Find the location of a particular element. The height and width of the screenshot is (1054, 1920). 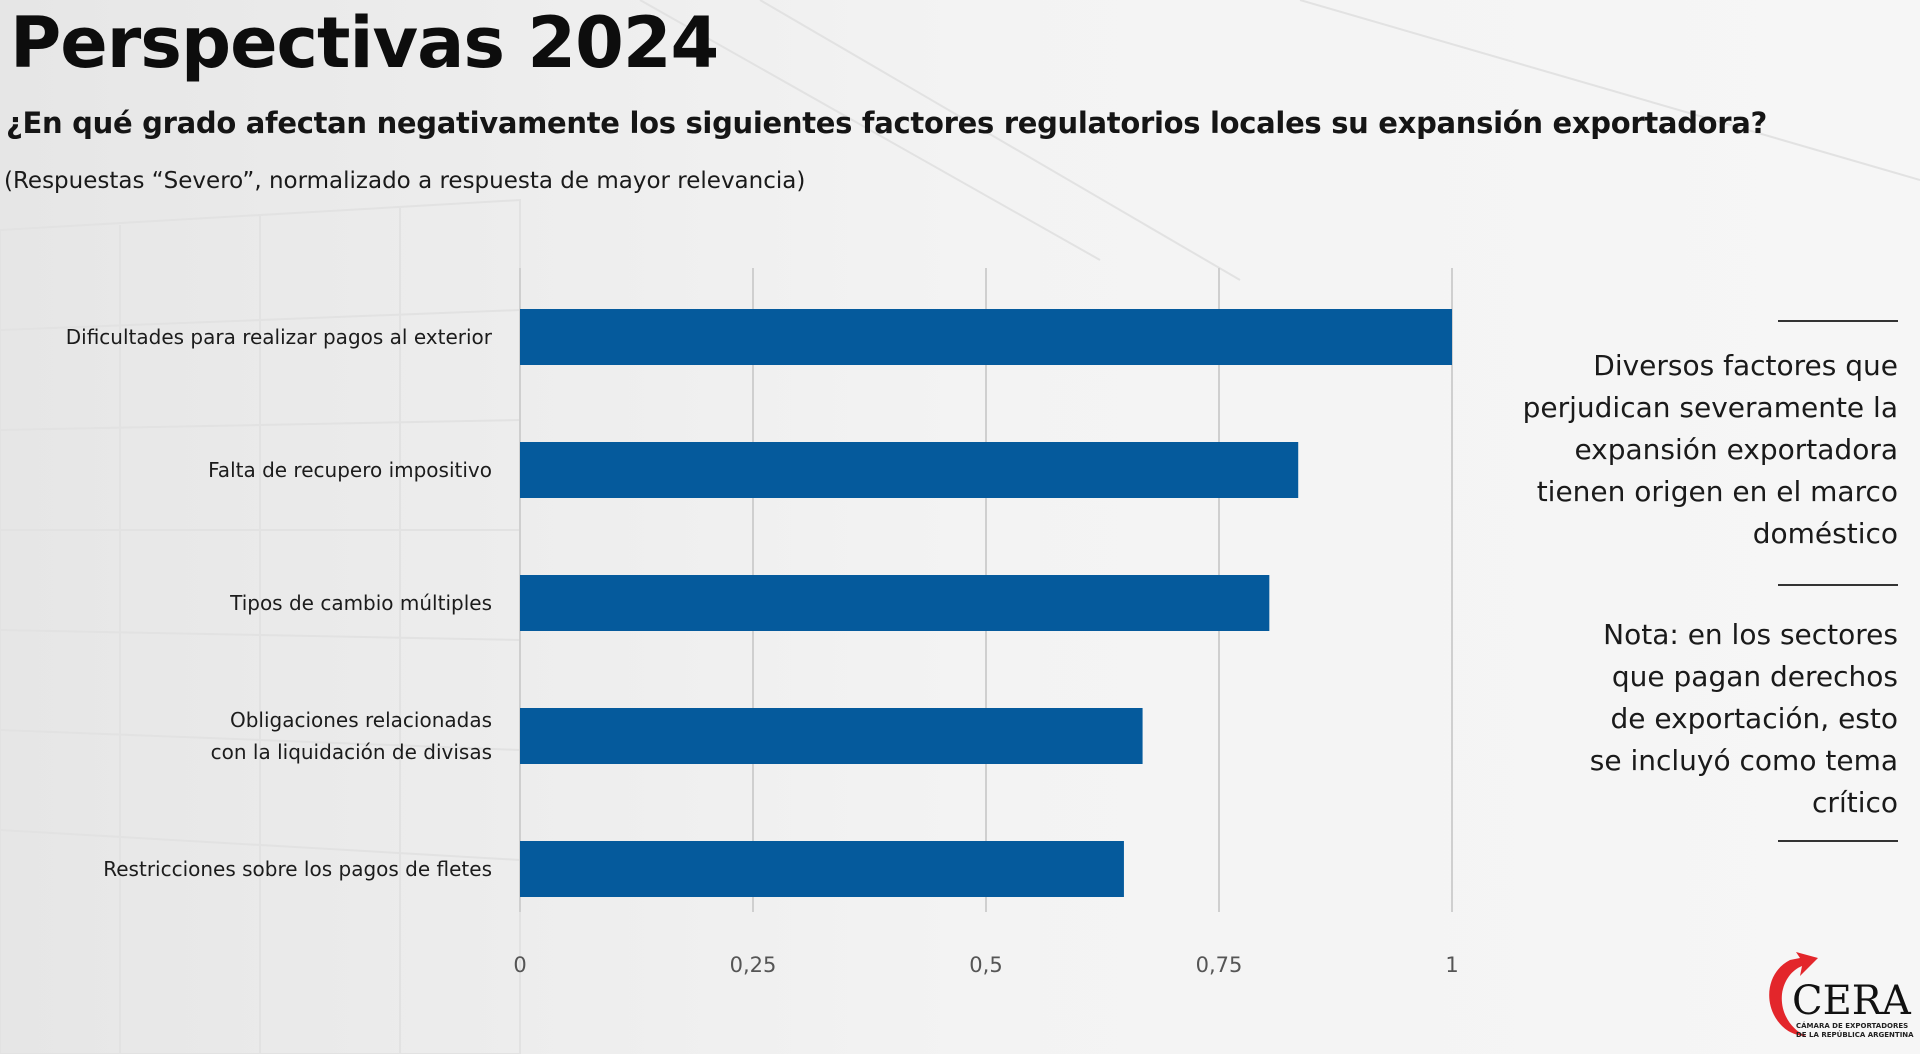

side-main-line: Diversos factores que is located at coordinates (1745, 365).